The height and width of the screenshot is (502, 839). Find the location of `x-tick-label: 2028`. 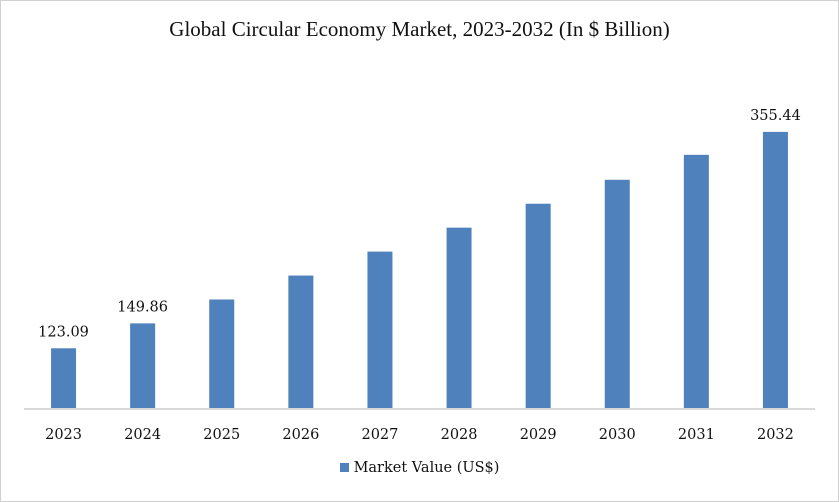

x-tick-label: 2028 is located at coordinates (459, 435).